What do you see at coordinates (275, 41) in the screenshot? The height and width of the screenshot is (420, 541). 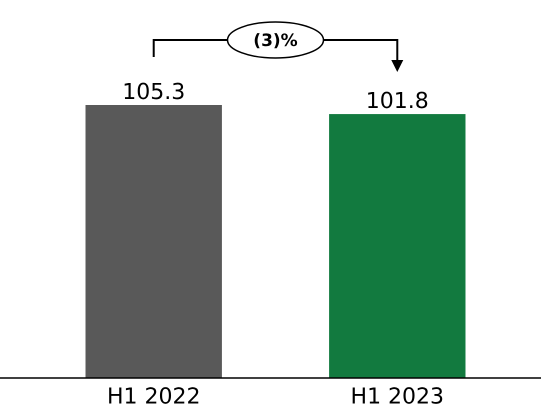 I see `text: (3)%` at bounding box center [275, 41].